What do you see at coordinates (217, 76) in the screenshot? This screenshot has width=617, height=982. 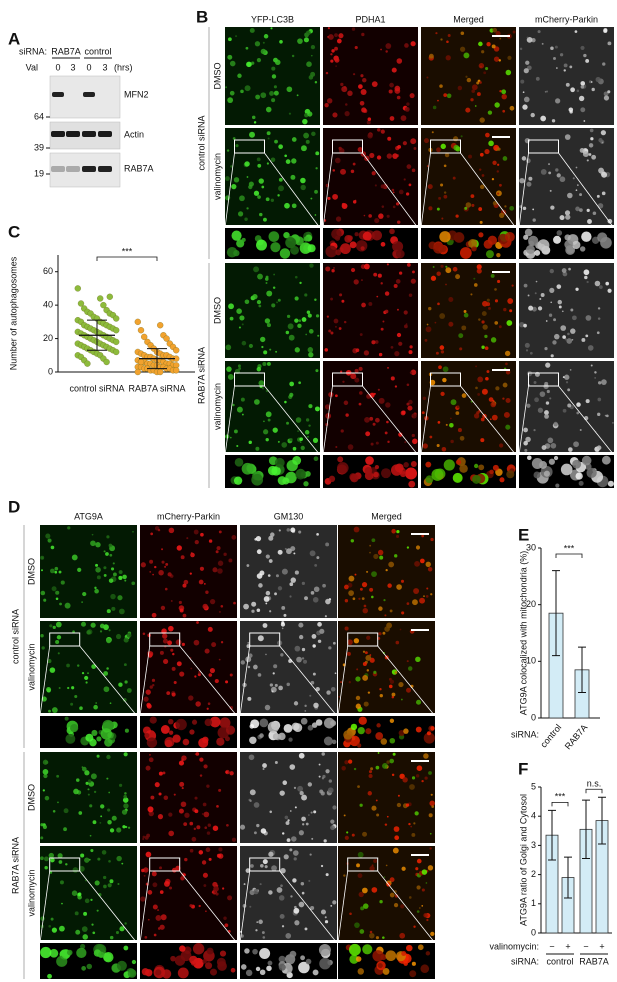 I see `label: DMSO` at bounding box center [217, 76].